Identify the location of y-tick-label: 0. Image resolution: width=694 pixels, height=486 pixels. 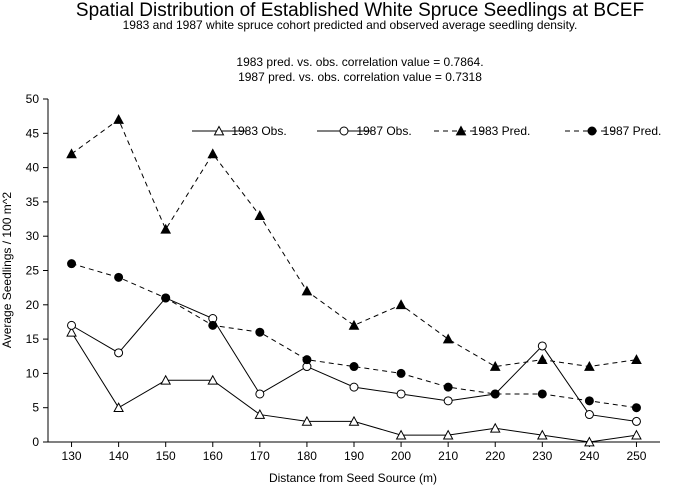
(35, 442).